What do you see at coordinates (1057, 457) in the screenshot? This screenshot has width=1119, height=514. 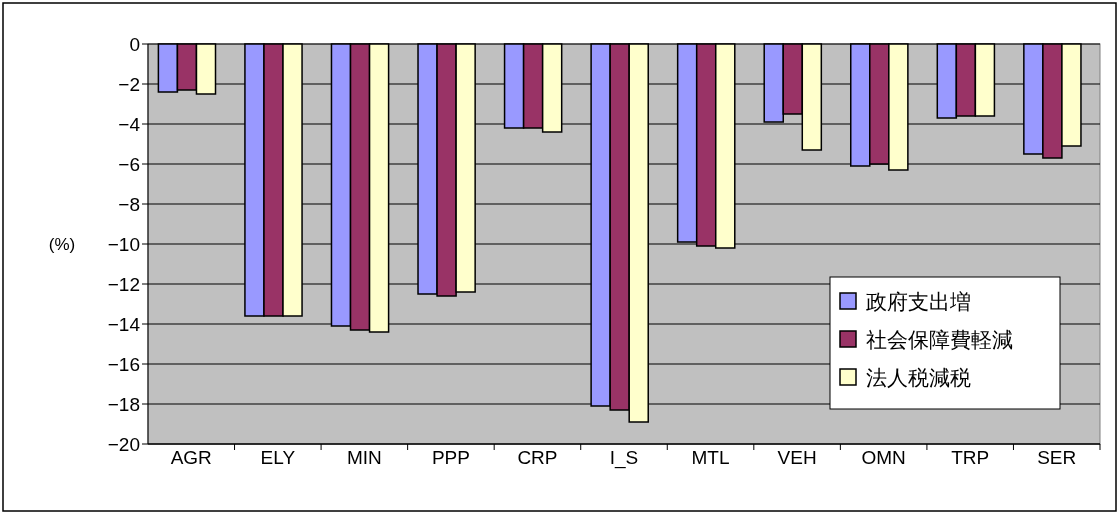 I see `x-tick-label: SER` at bounding box center [1057, 457].